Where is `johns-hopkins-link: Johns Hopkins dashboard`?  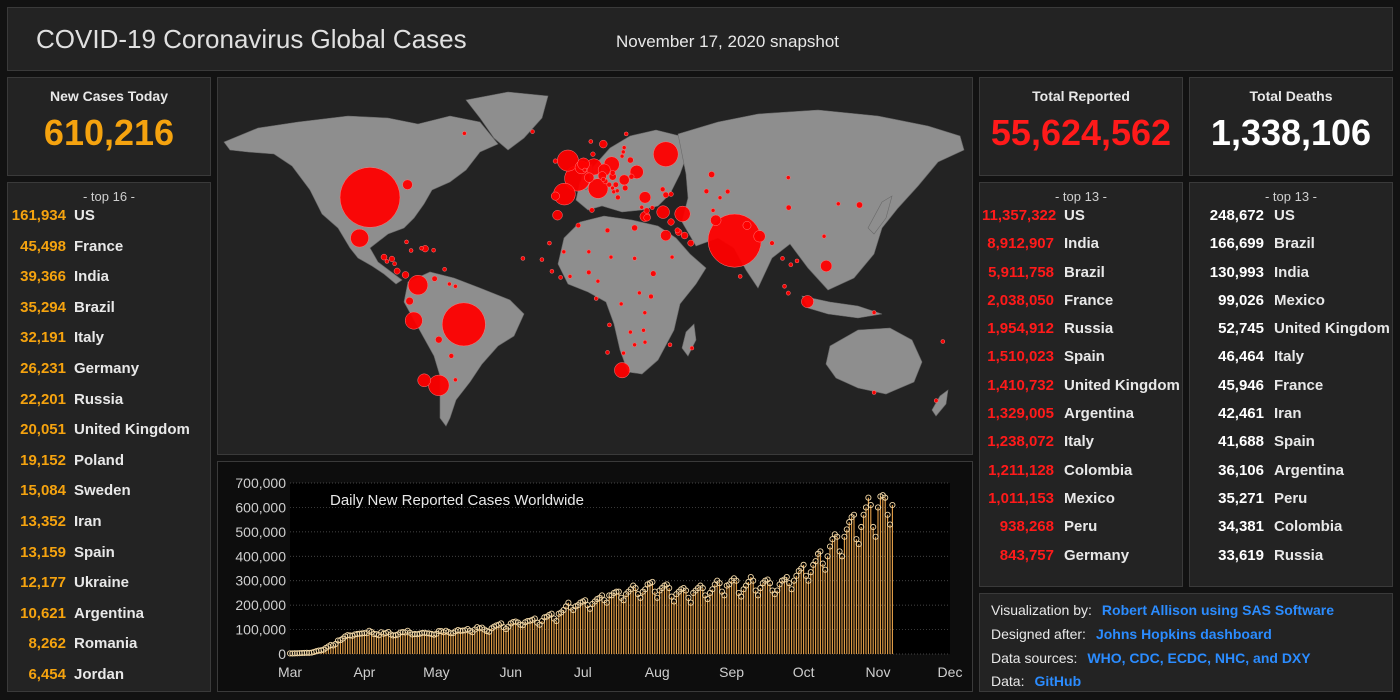
johns-hopkins-link: Johns Hopkins dashboard is located at coordinates (1183, 634).